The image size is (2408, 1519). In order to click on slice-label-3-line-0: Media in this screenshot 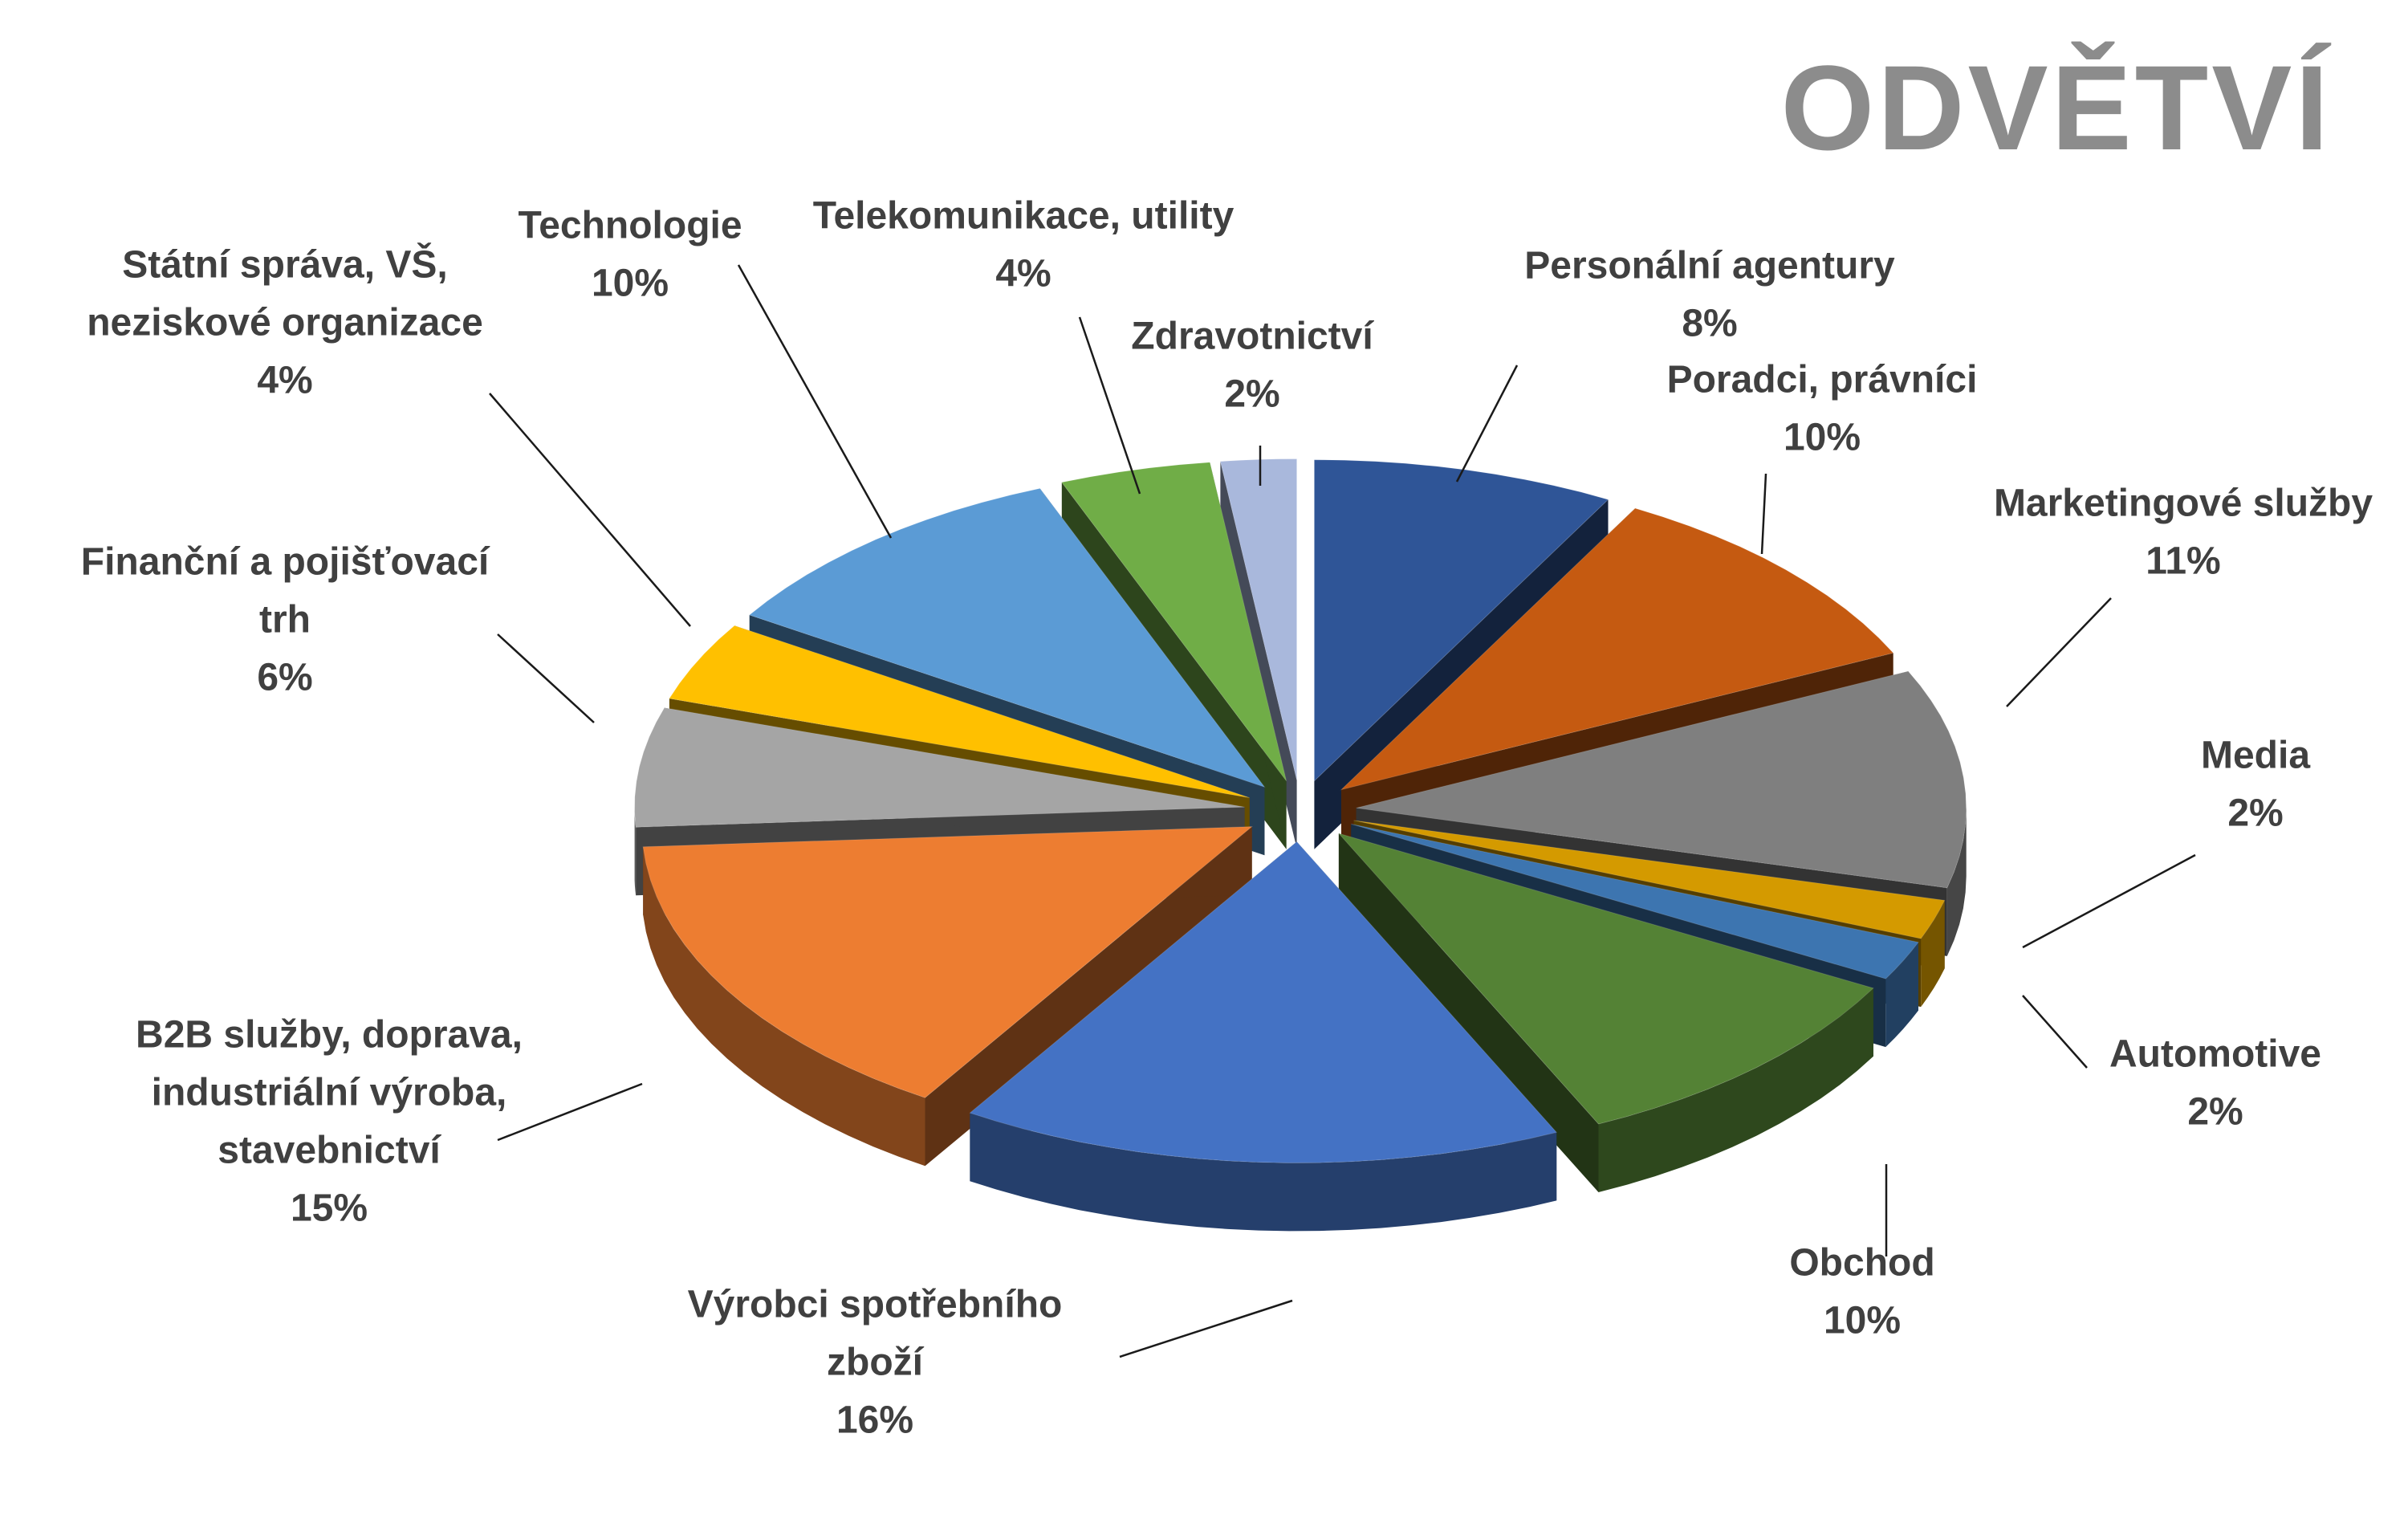, I will do `click(2255, 756)`.